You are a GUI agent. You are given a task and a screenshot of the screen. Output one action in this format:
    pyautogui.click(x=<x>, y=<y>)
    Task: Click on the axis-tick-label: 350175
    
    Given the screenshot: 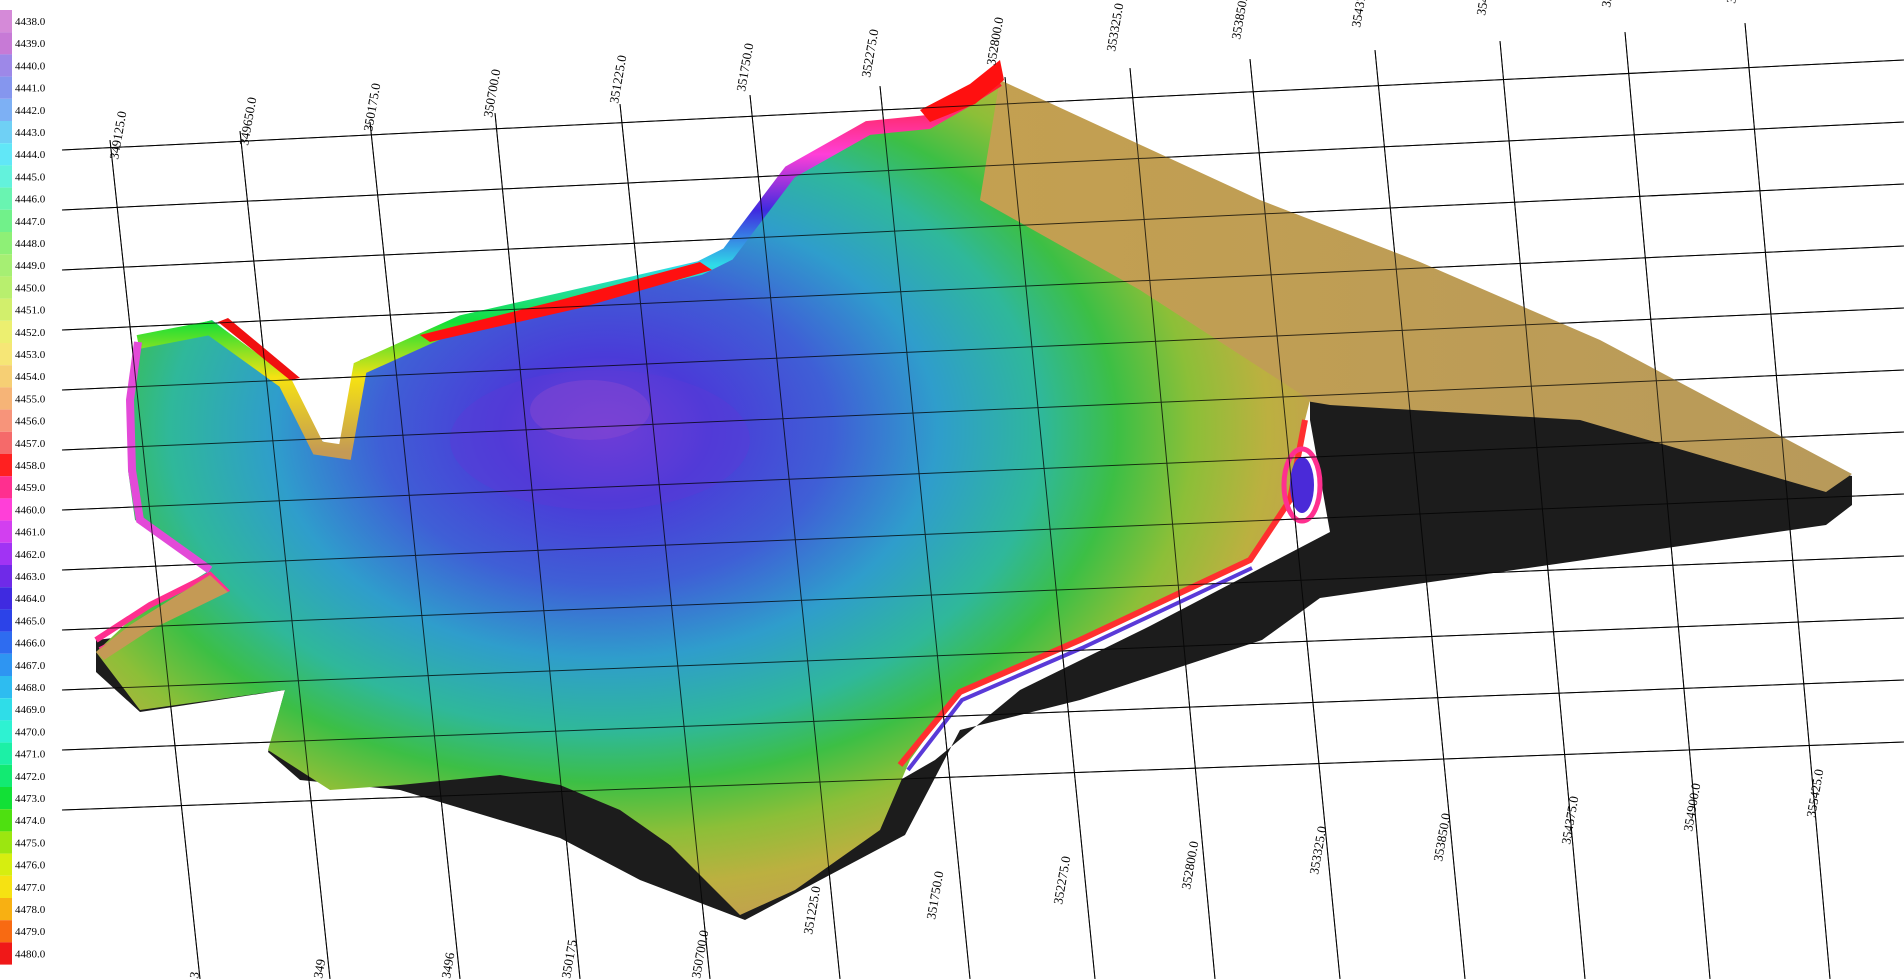 What is the action you would take?
    pyautogui.click(x=569, y=959)
    